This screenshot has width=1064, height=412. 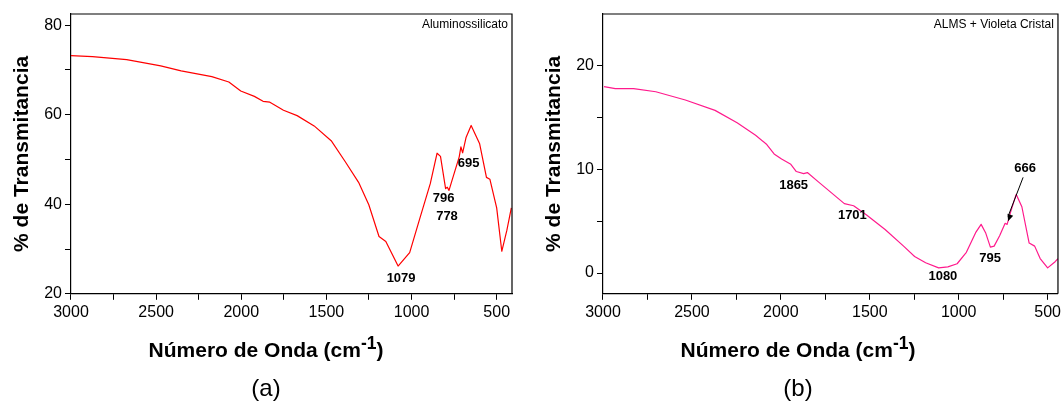 I want to click on y-tick-label: 80, so click(x=53, y=24).